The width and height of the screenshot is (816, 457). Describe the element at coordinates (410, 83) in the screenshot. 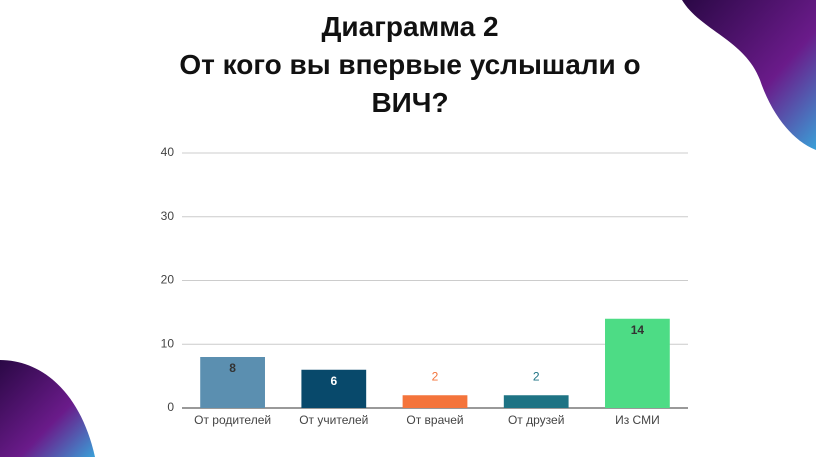

I see `chart-subtitle: От кого вы впервые услышали о ВИЧ?` at that location.